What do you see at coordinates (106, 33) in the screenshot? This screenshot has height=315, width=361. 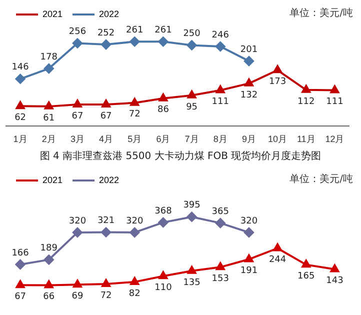 I see `data-label: 252` at bounding box center [106, 33].